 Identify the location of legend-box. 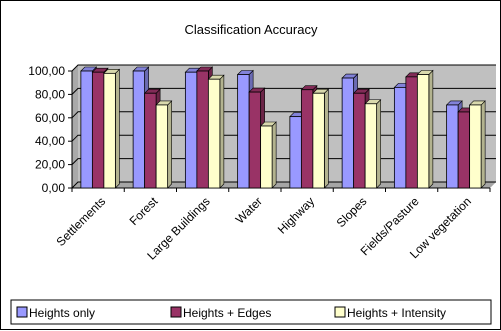
(251, 312).